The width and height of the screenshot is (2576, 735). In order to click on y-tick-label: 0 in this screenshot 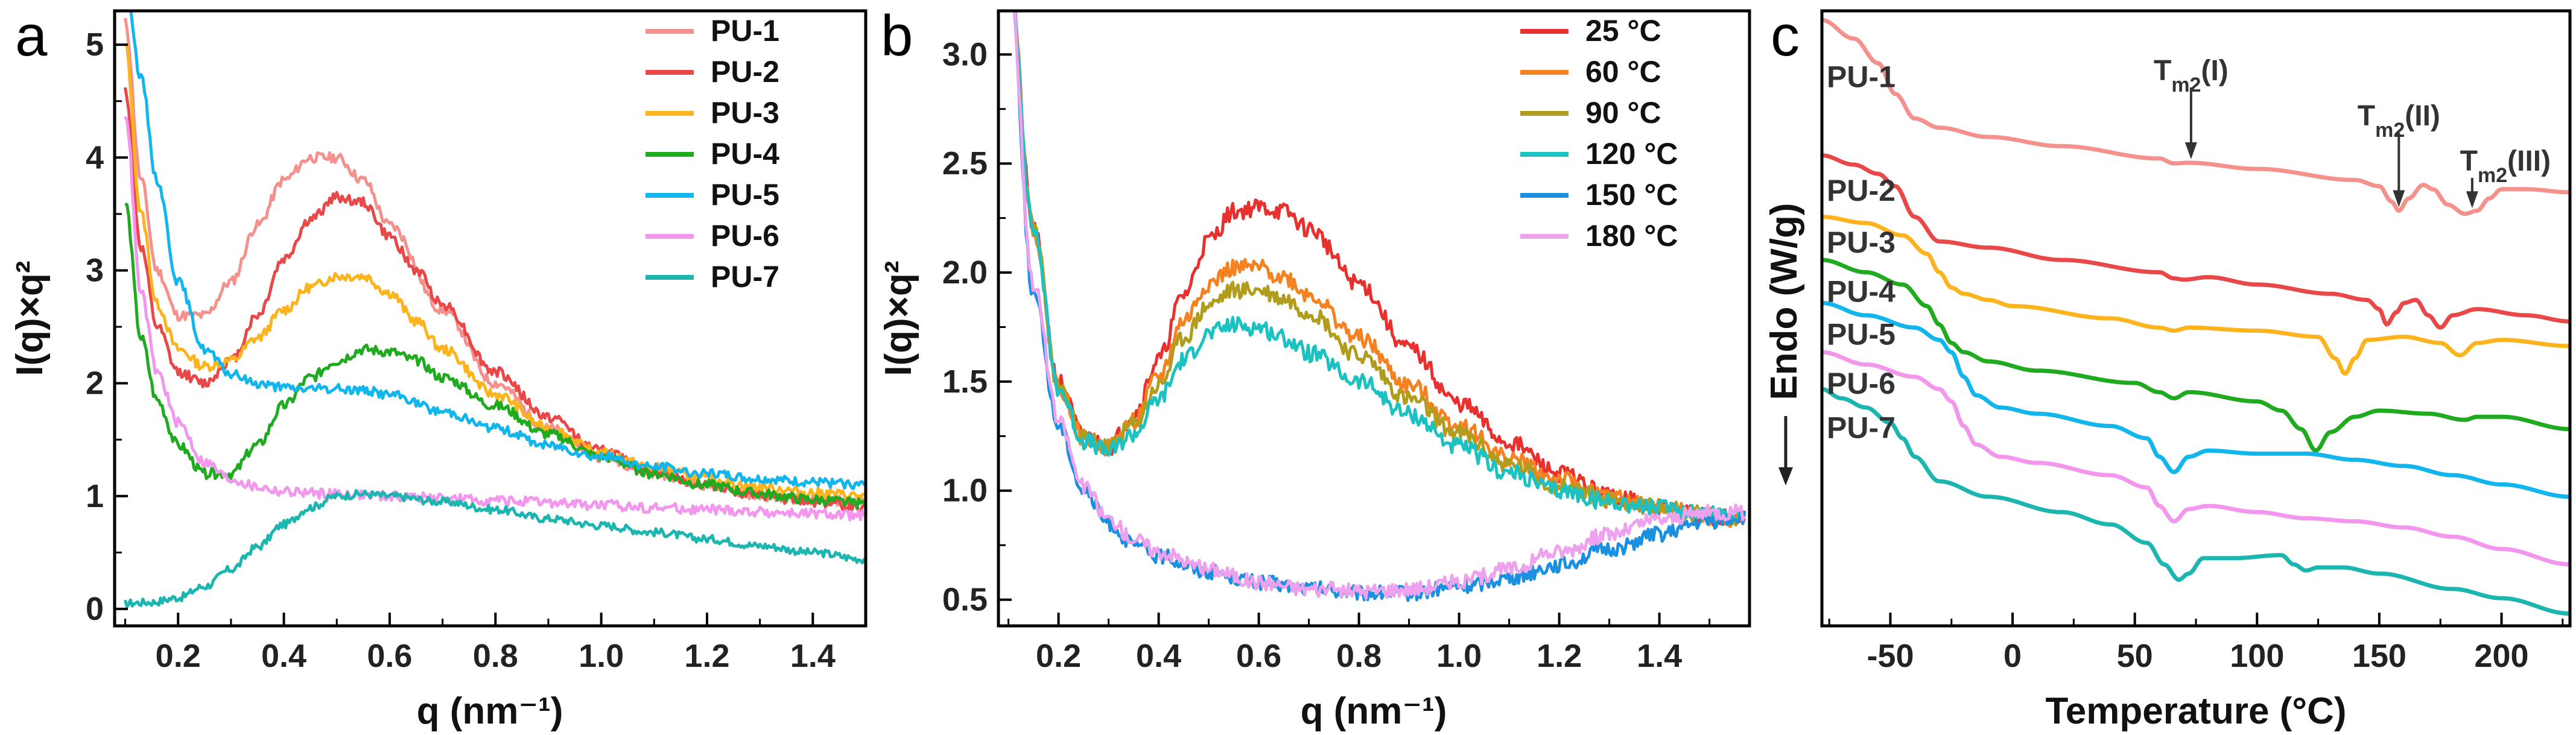, I will do `click(95, 609)`.